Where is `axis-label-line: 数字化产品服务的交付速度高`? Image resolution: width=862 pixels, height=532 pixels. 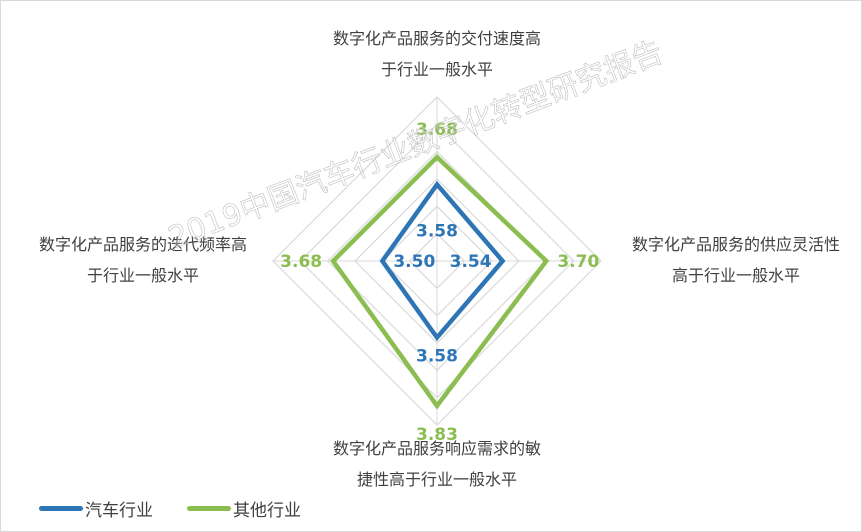
axis-label-line: 数字化产品服务的交付速度高 is located at coordinates (436, 38).